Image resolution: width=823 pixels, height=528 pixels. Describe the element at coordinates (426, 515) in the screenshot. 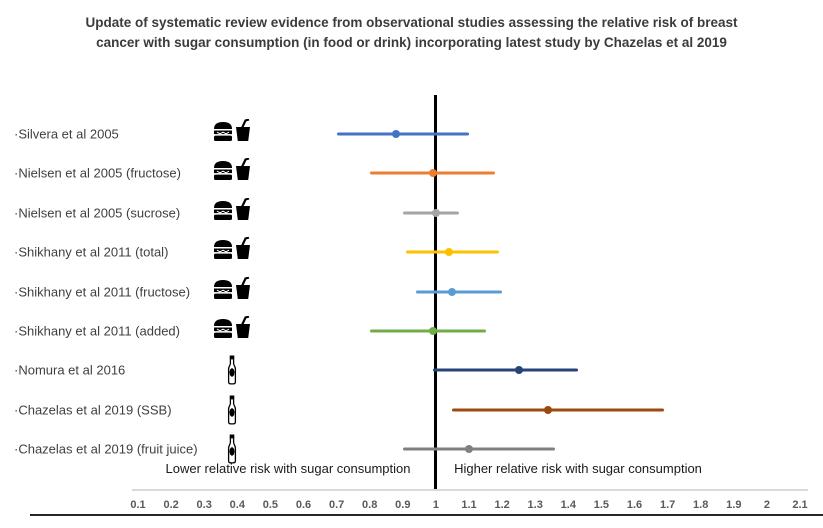

I see `bottom-border-line` at that location.